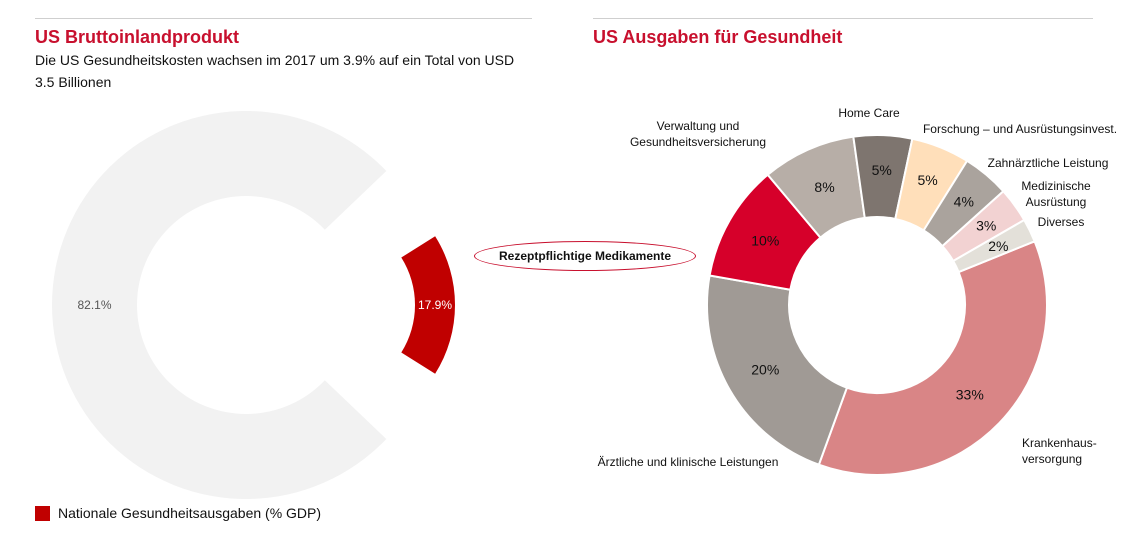 Image resolution: width=1131 pixels, height=553 pixels. I want to click on chart-slice-physician-services, so click(777, 370).